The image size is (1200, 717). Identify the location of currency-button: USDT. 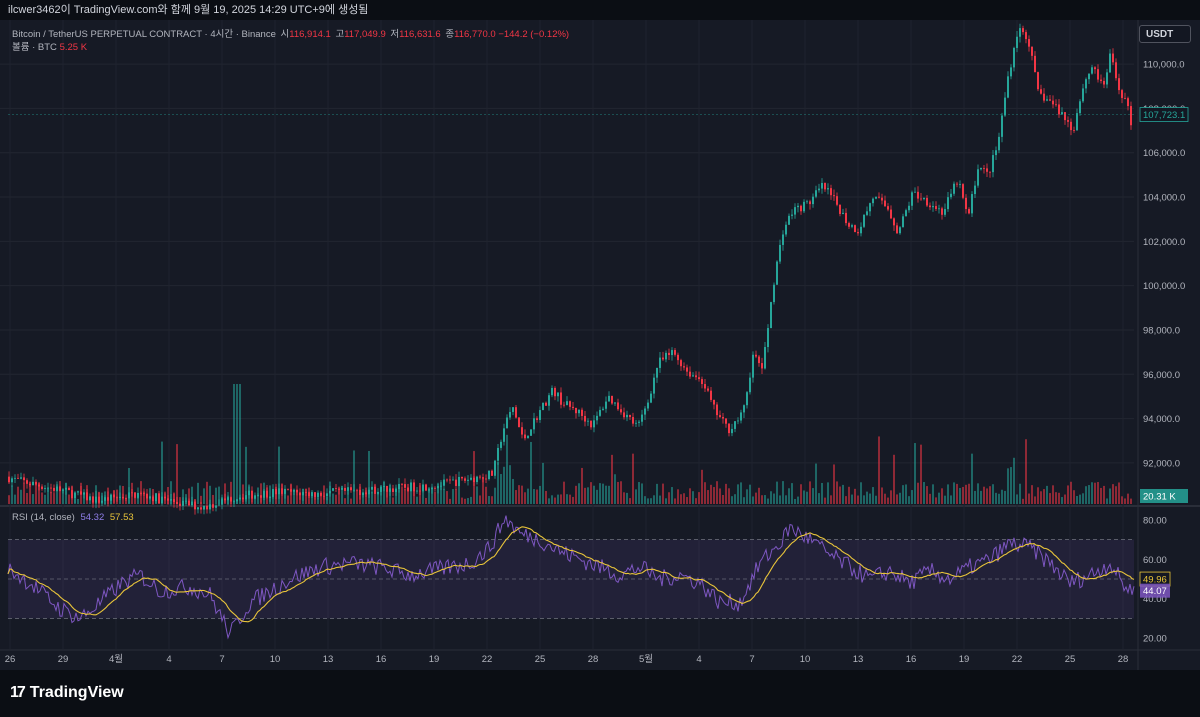
(1165, 34).